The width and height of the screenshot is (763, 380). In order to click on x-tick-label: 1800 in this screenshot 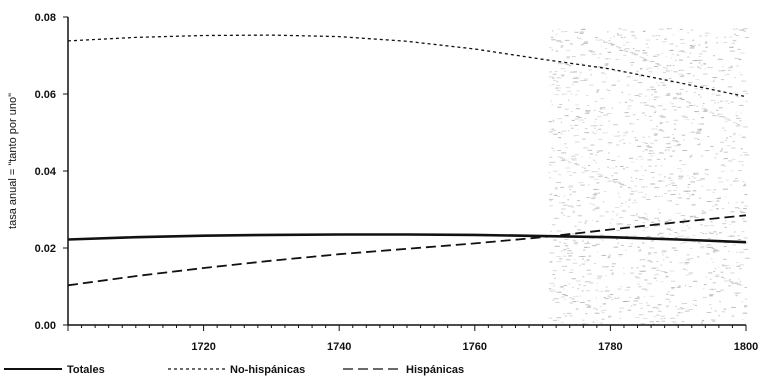, I will do `click(746, 347)`.